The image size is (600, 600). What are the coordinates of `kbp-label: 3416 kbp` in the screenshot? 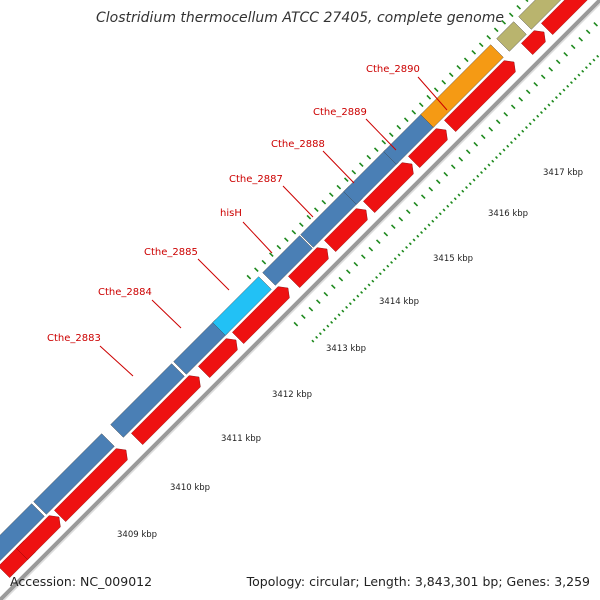 It's located at (508, 214).